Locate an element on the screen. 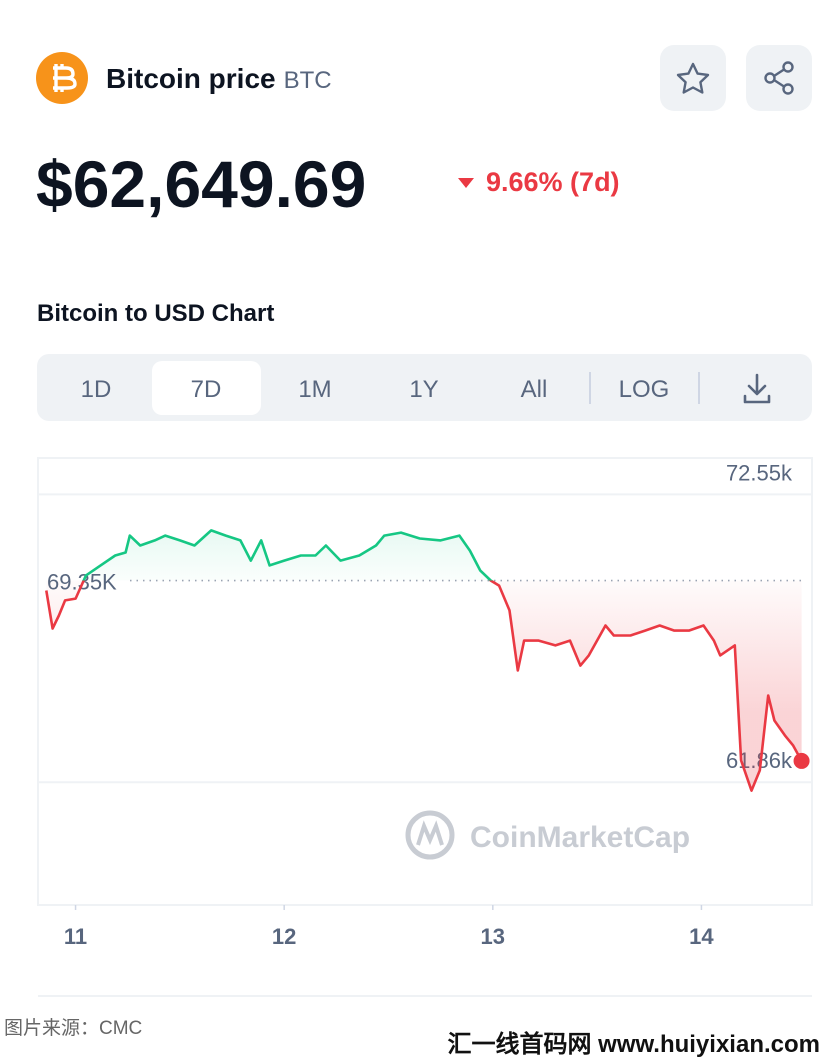  tab-label: 7D is located at coordinates (206, 389).